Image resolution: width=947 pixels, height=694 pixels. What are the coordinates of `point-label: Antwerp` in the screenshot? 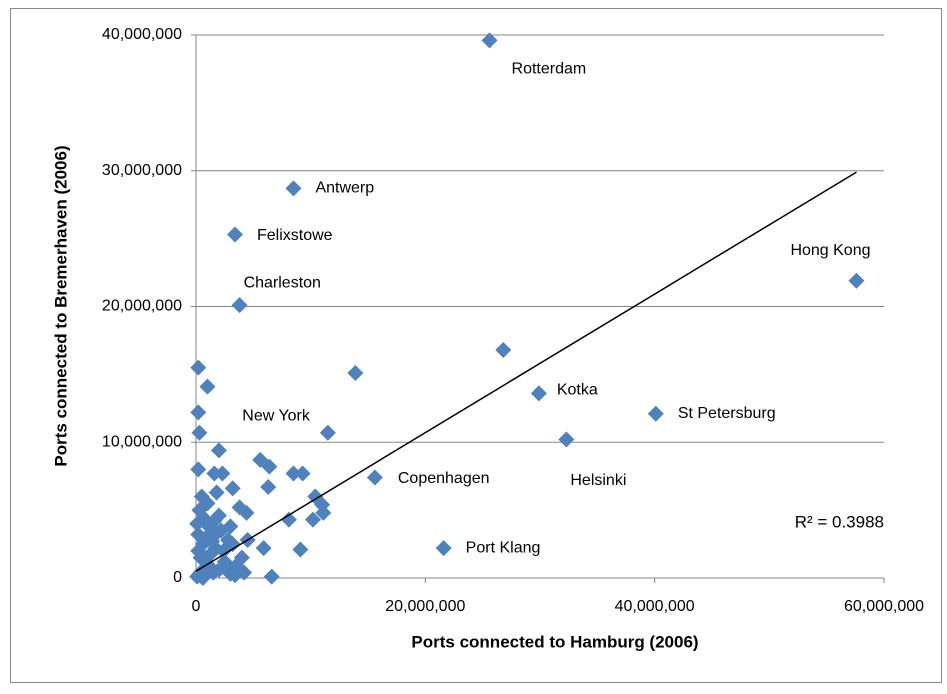 It's located at (344, 188).